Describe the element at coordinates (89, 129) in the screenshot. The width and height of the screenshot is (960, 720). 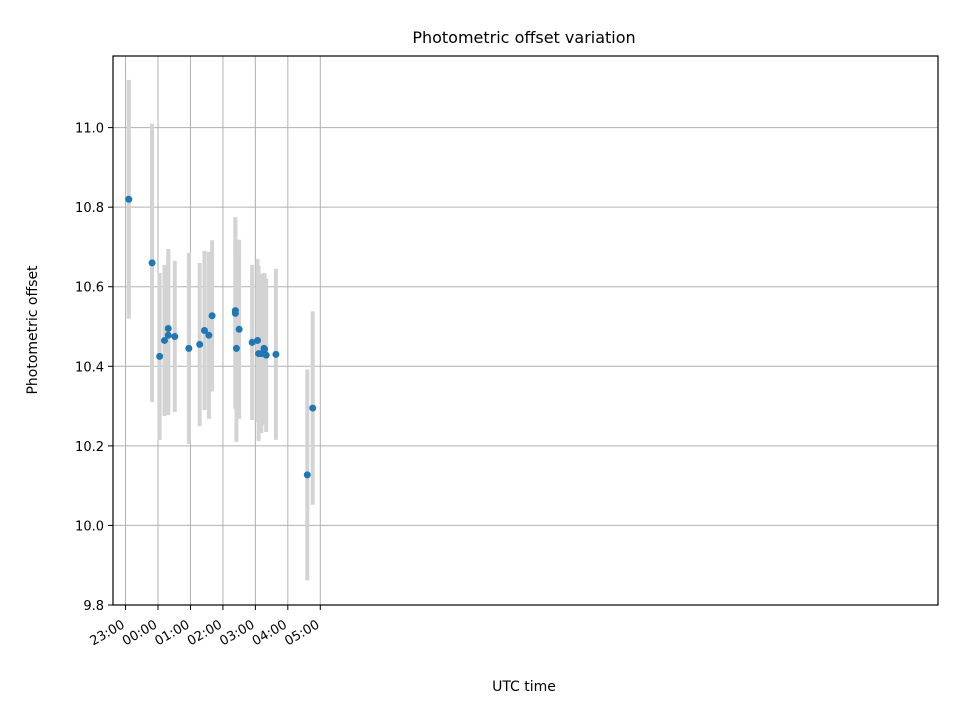
I see `y-tick-label: 11.0` at that location.